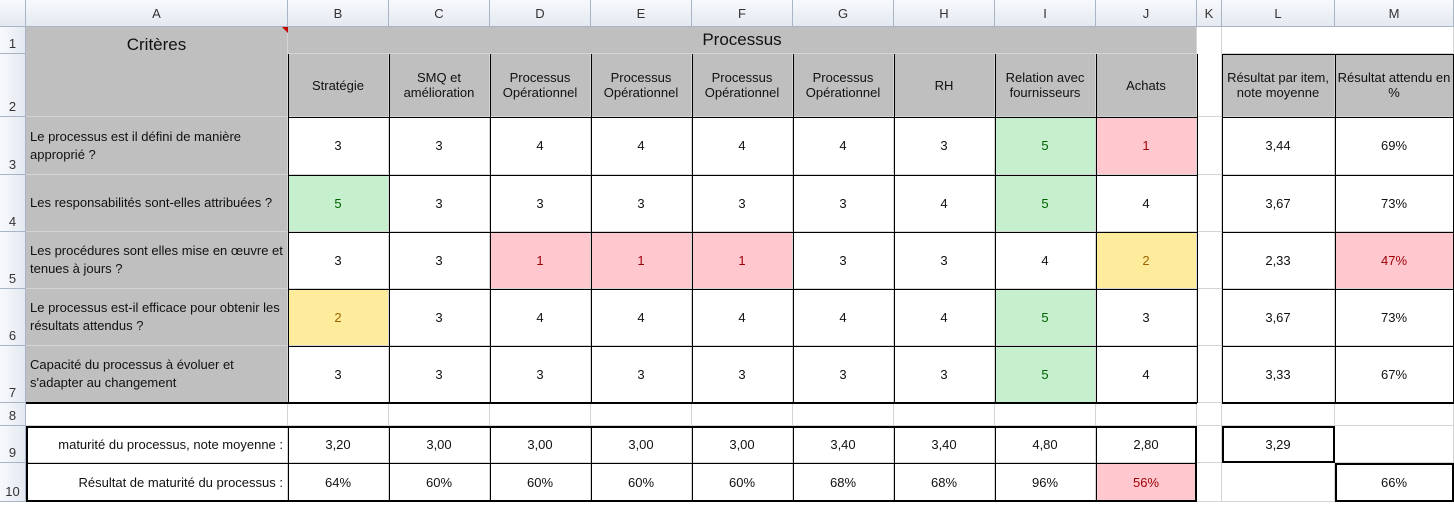 This screenshot has height=505, width=1454. Describe the element at coordinates (1146, 13) in the screenshot. I see `column-header-j: J` at that location.